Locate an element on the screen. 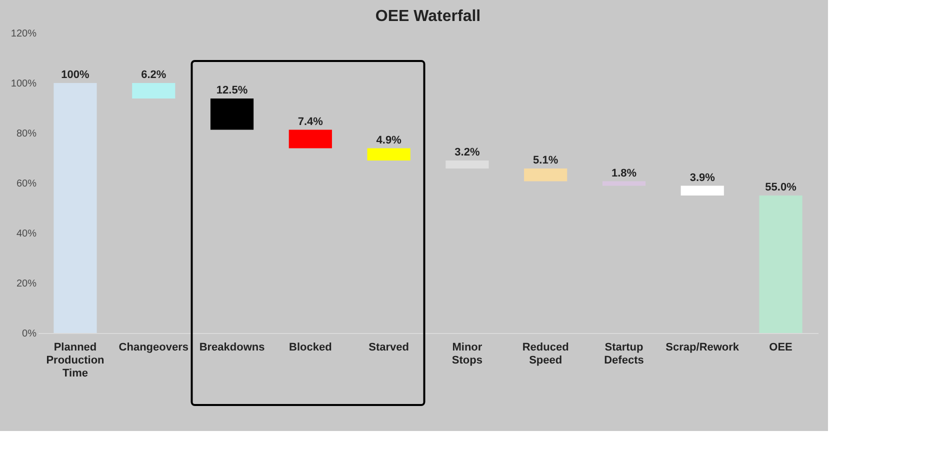 The width and height of the screenshot is (929, 452). y-tick-label: 40% is located at coordinates (26, 234).